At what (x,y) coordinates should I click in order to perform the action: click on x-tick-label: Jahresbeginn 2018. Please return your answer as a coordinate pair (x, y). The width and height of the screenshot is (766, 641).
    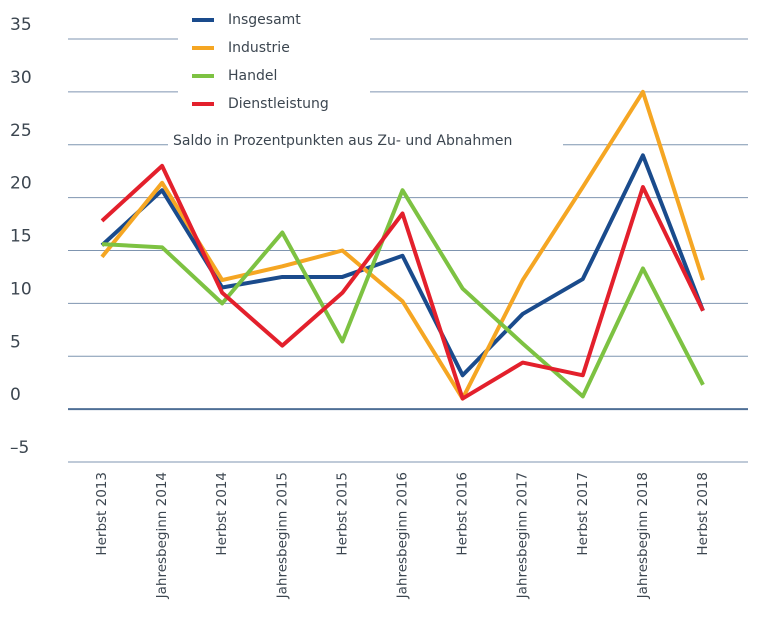
    Looking at the image, I should click on (643, 535).